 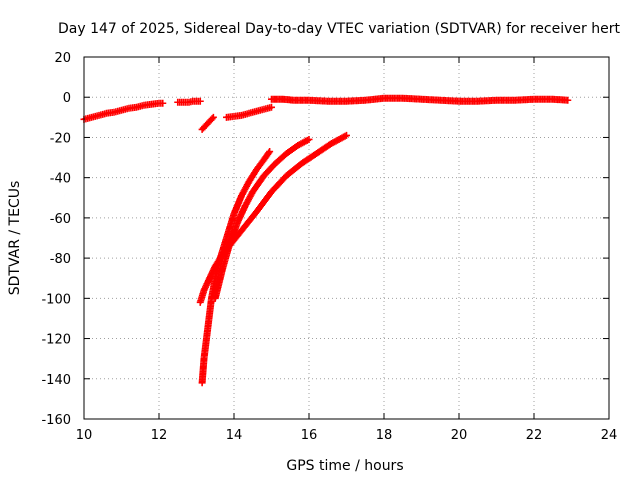 I want to click on x-tick-label: 24, so click(x=609, y=435).